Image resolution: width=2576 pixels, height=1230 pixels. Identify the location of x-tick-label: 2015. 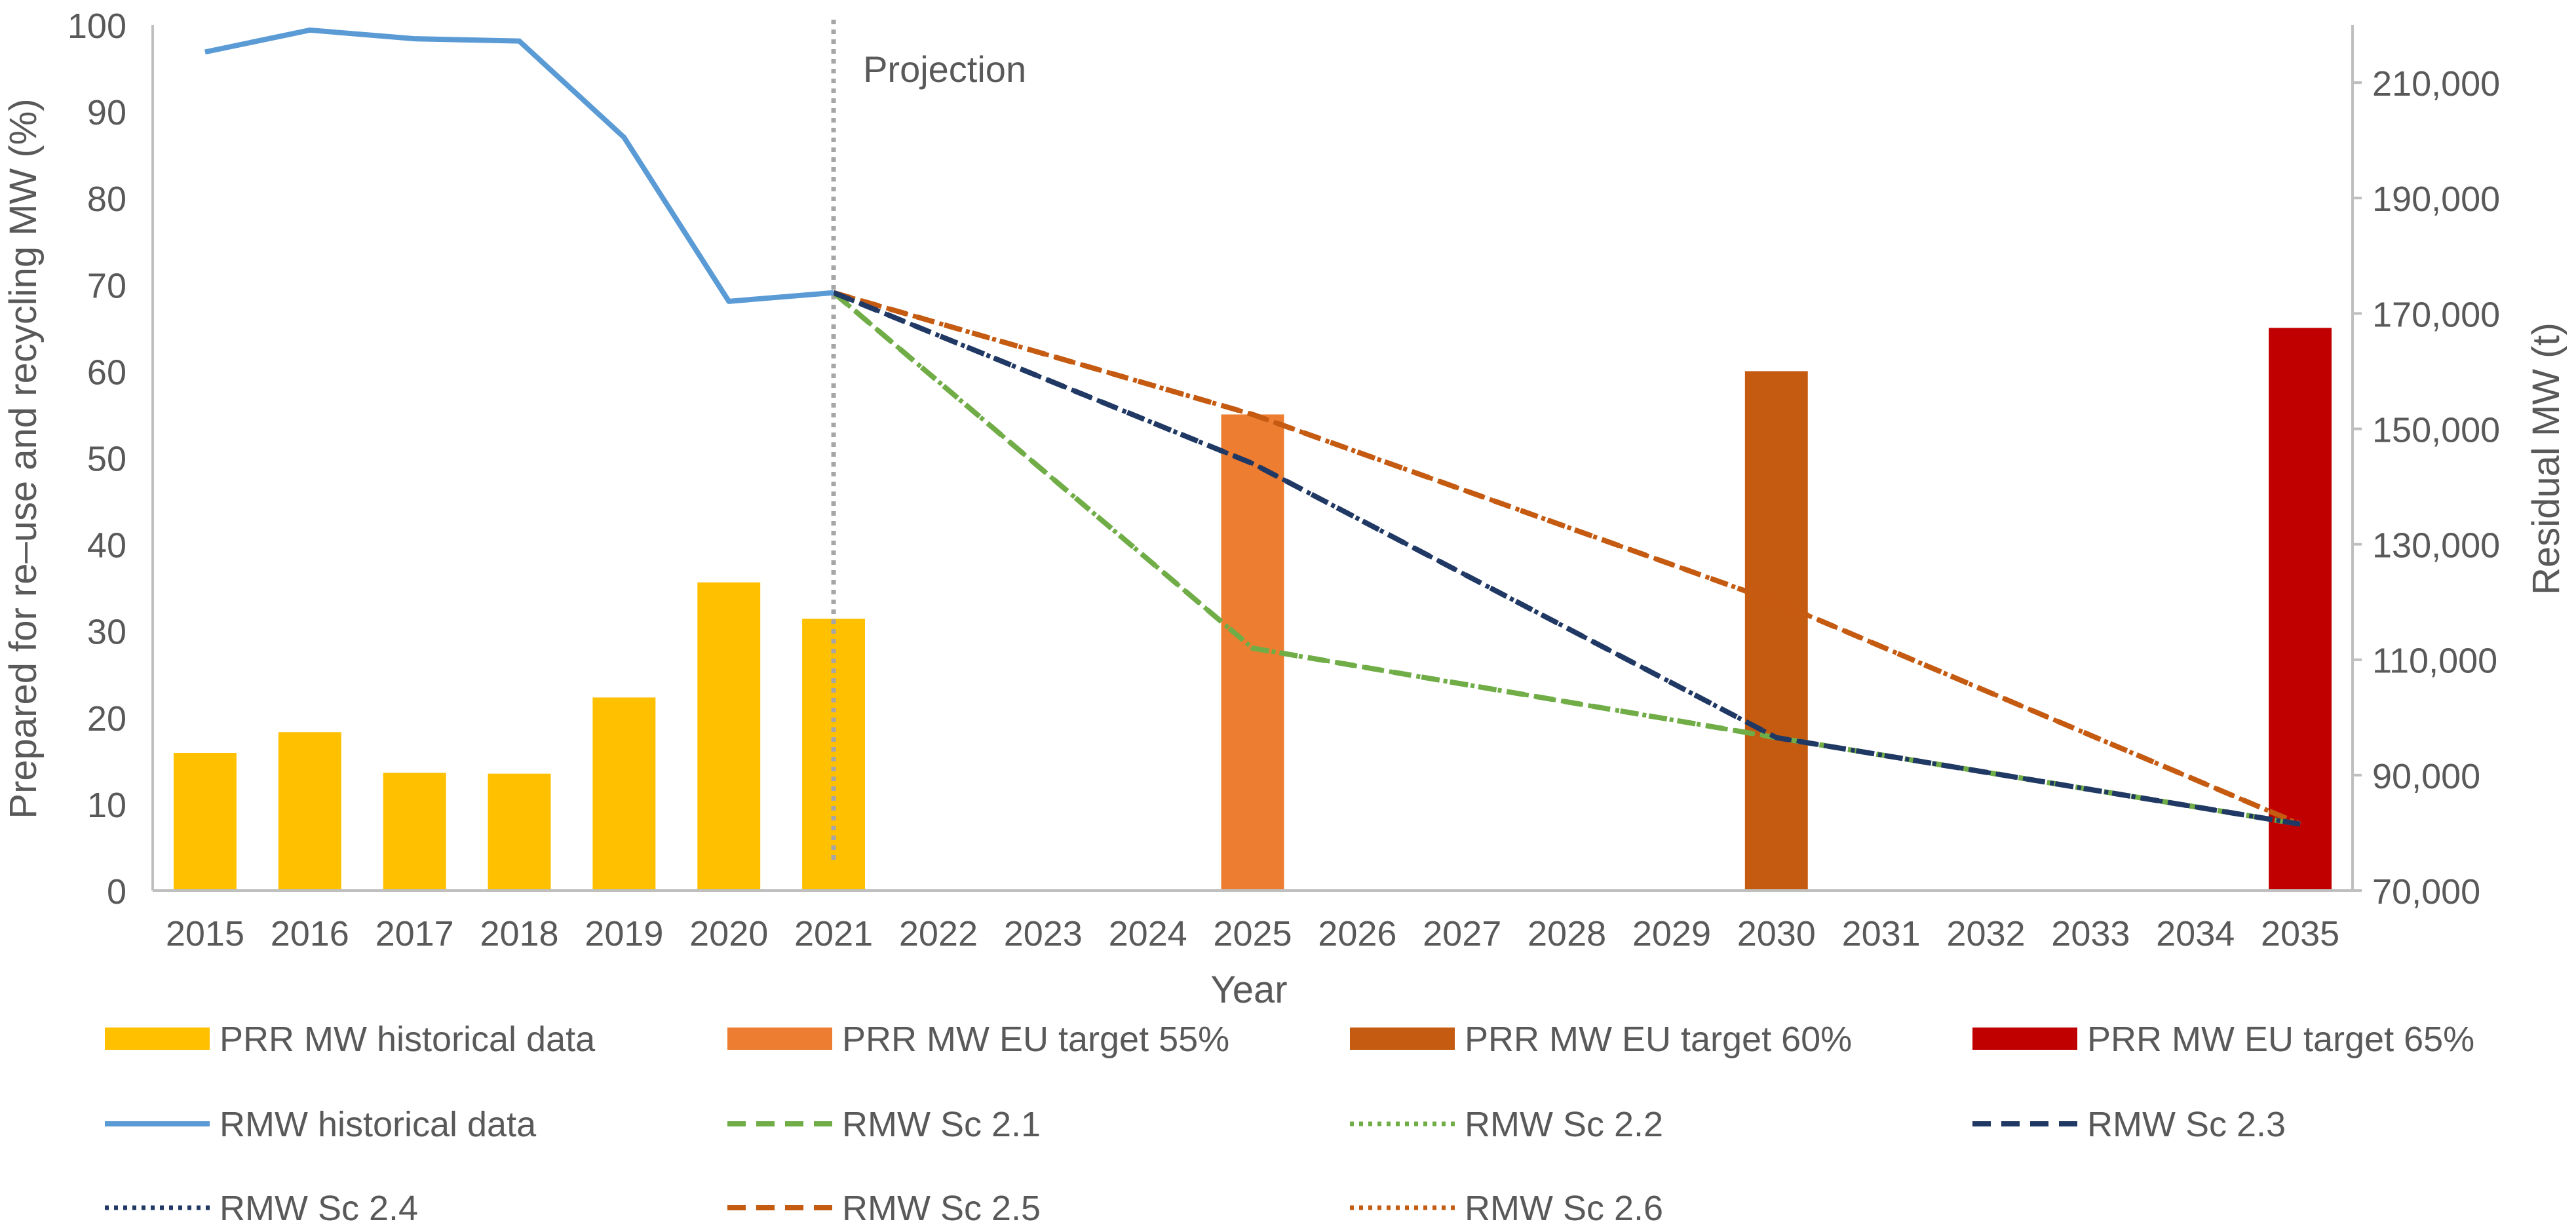
(205, 934).